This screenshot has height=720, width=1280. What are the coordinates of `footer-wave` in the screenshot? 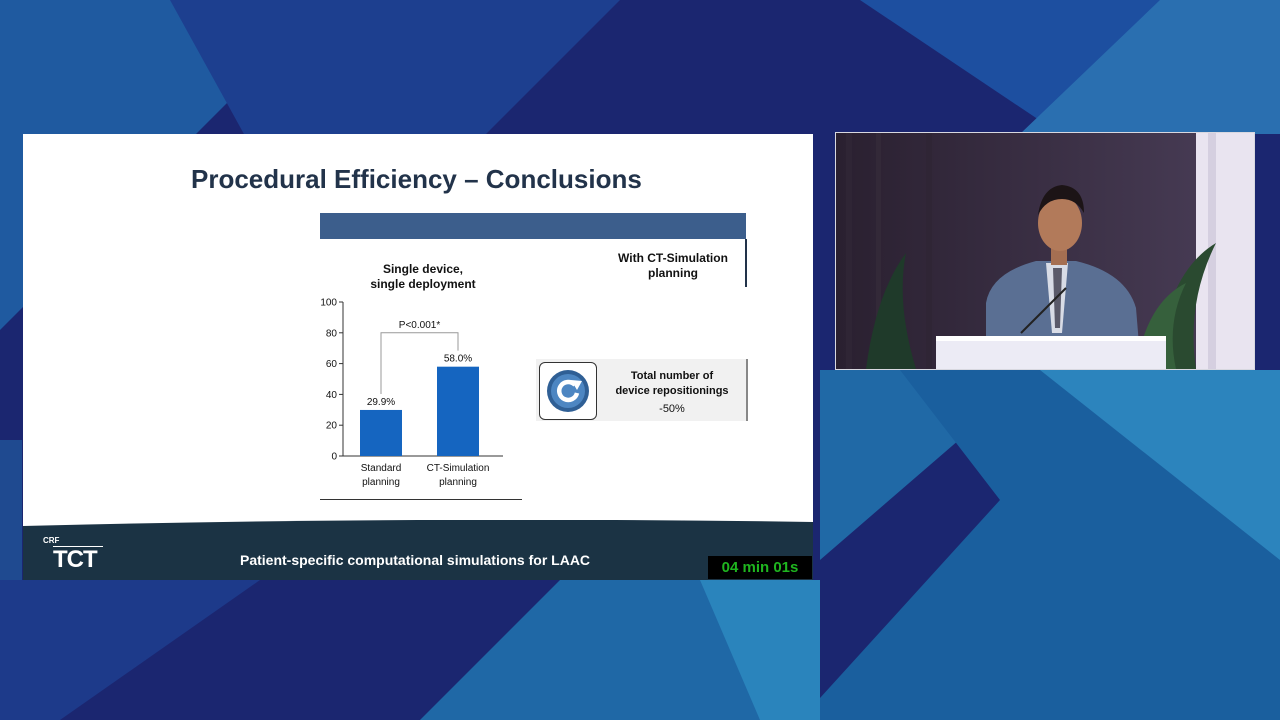 It's located at (418, 550).